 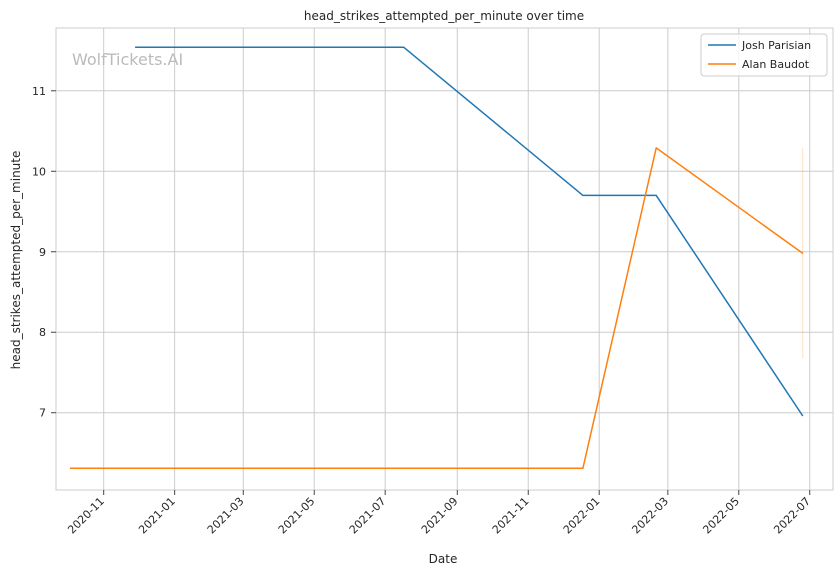 What do you see at coordinates (42, 413) in the screenshot?
I see `y-tick-label: 7` at bounding box center [42, 413].